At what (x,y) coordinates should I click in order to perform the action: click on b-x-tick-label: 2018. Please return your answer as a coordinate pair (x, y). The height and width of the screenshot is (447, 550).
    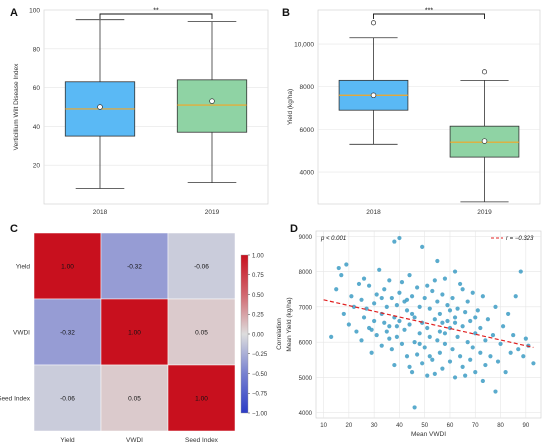
    Looking at the image, I should click on (373, 212).